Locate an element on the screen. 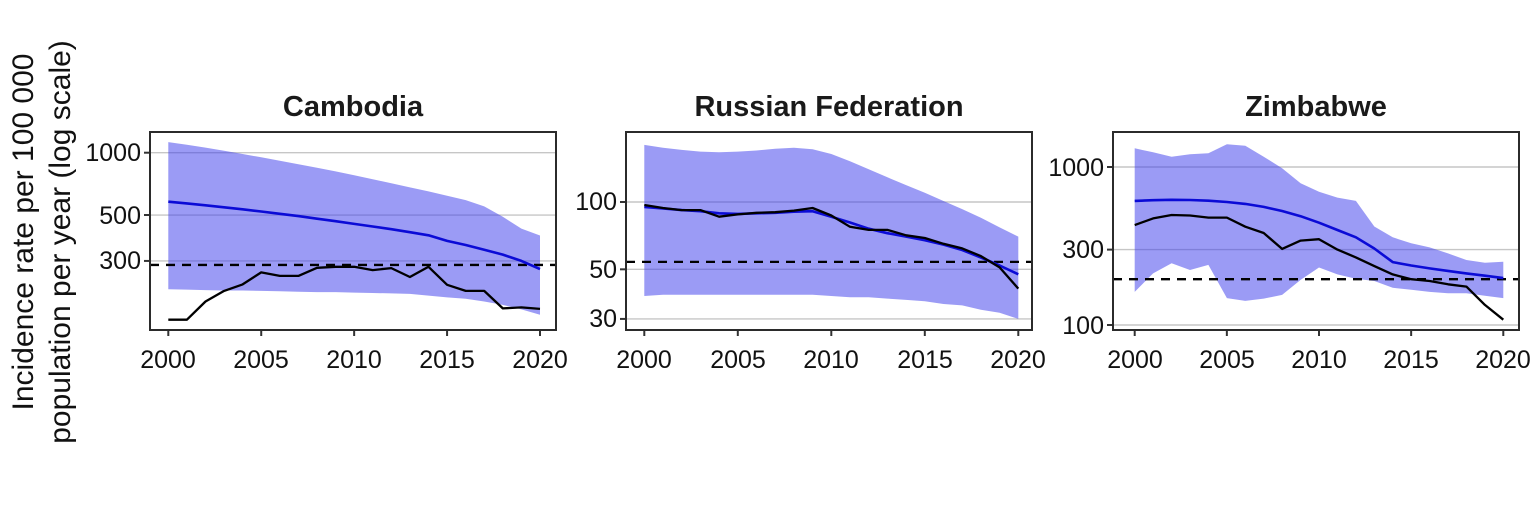 This screenshot has width=1536, height=518. y-tick-label: 50 is located at coordinates (603, 270).